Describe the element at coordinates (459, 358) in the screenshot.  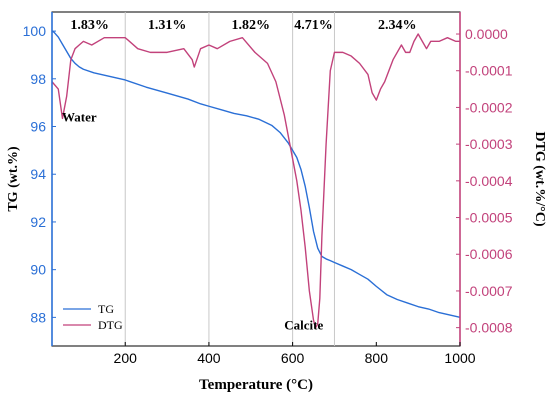
I see `x-tick-label: 1000` at that location.